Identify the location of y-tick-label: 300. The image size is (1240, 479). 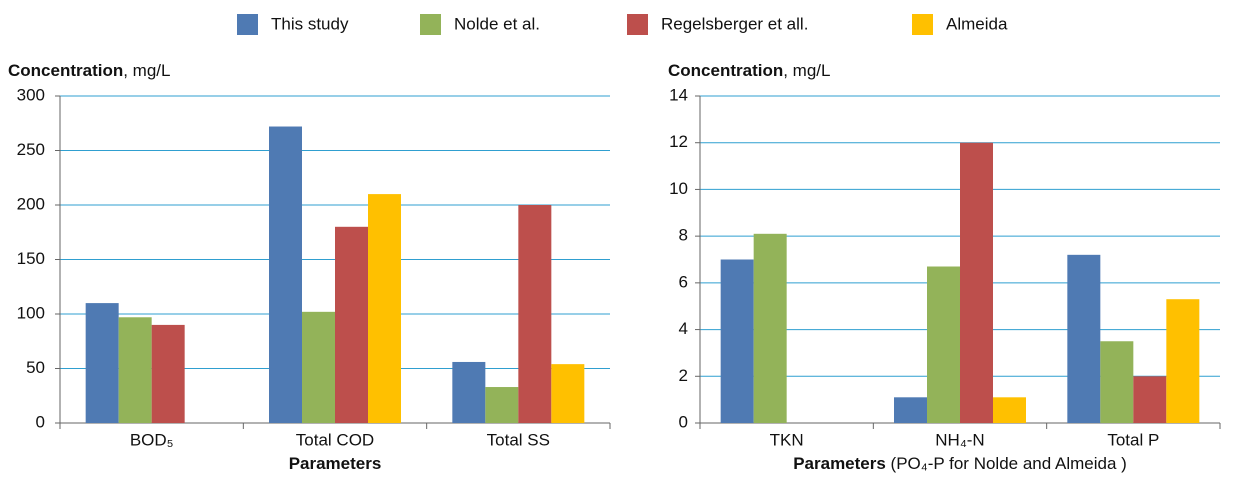
(31, 94).